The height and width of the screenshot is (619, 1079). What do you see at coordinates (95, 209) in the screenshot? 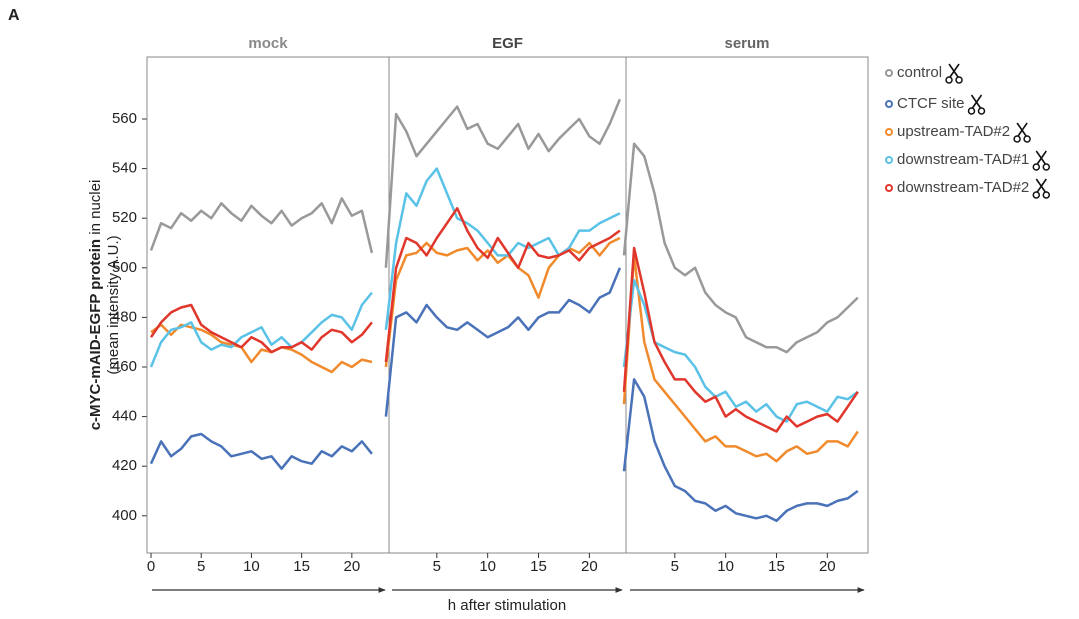
I see `y-label-rest: in nuclei` at bounding box center [95, 209].